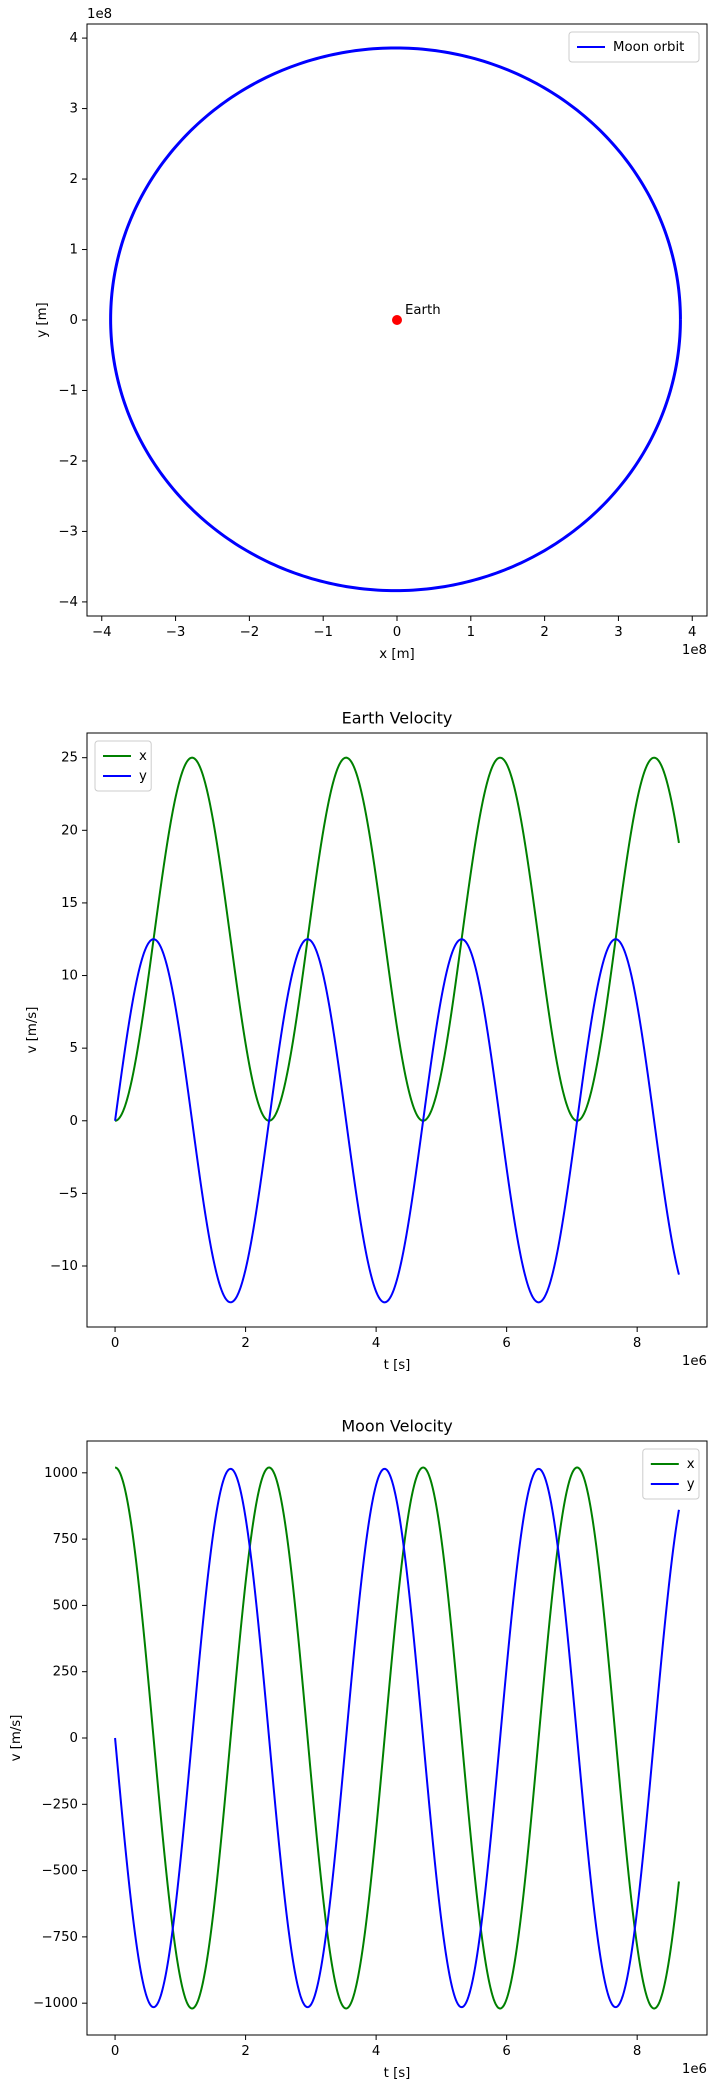  I want to click on y-tick-label: 25, so click(69, 758).